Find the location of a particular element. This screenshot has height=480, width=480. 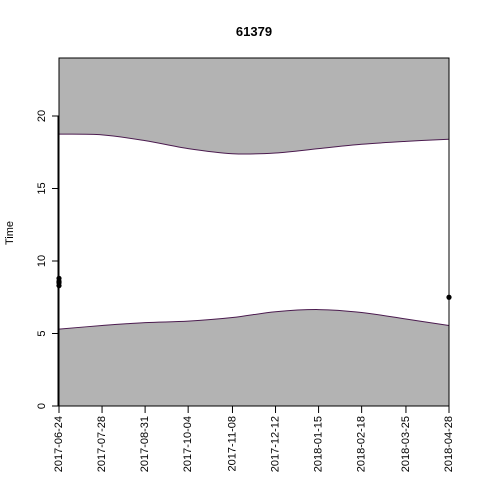

chart-title: 61379 is located at coordinates (254, 31).